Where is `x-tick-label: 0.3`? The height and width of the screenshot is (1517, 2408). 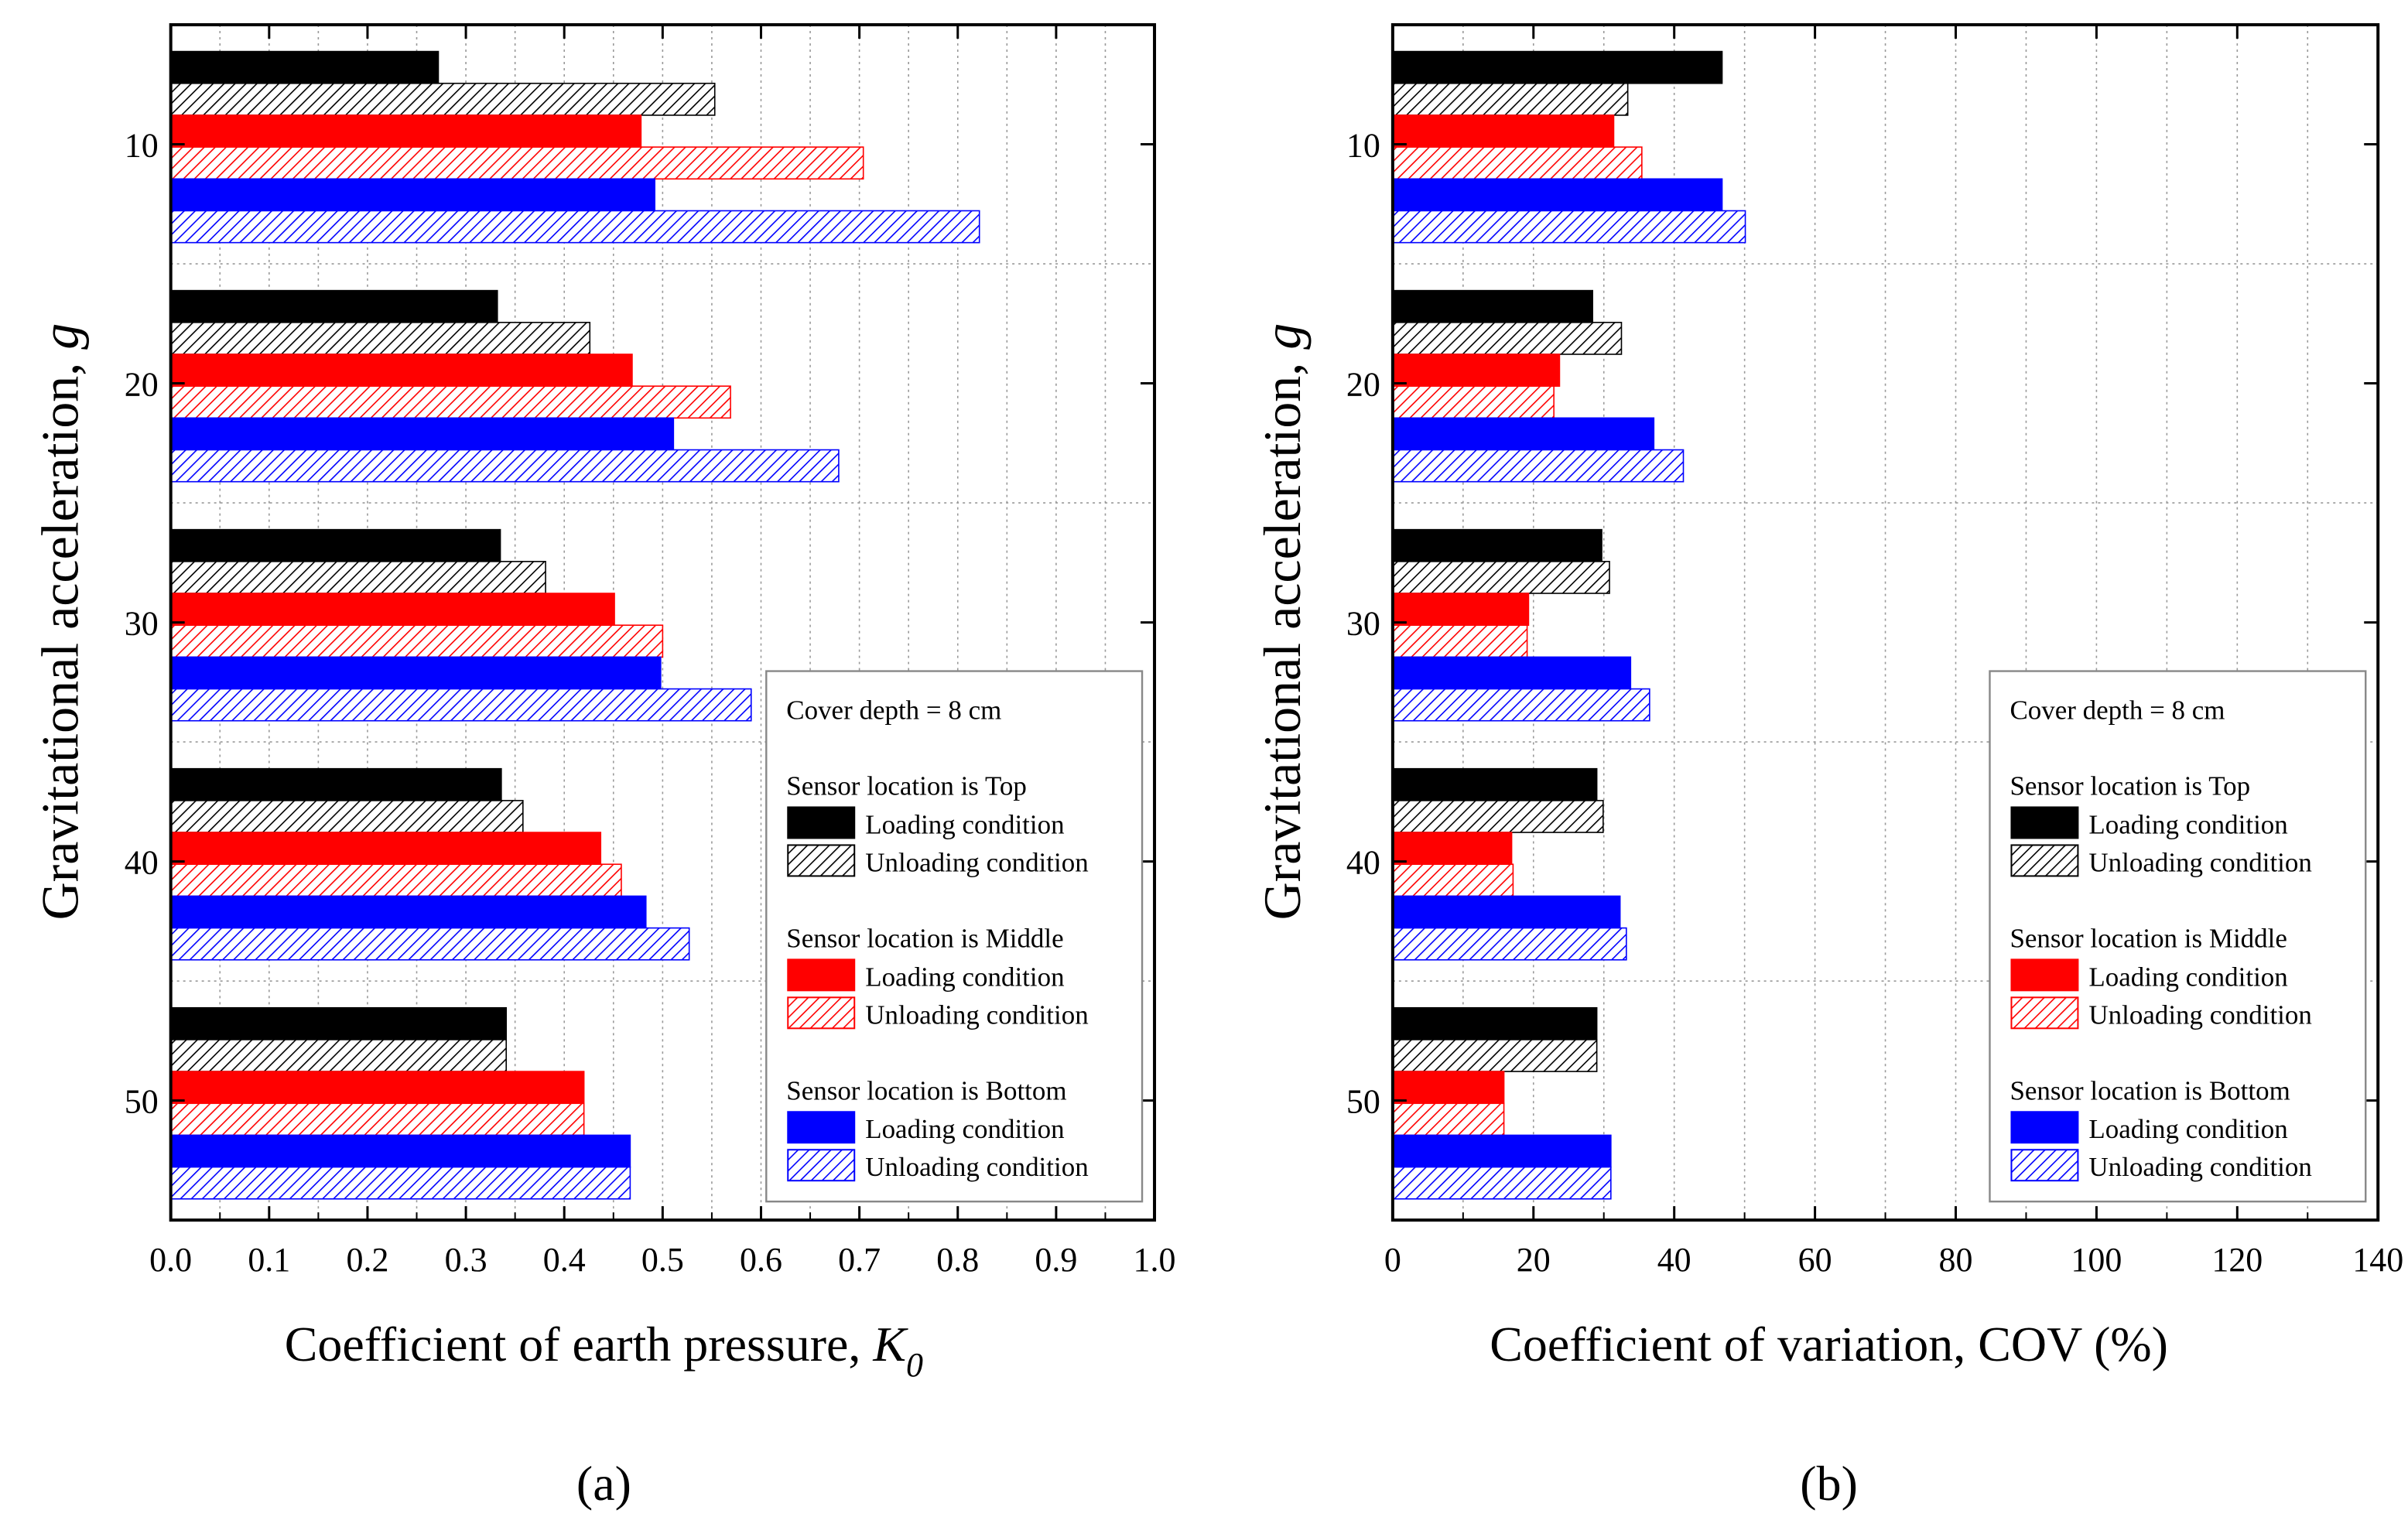
x-tick-label: 0.3 is located at coordinates (466, 1260).